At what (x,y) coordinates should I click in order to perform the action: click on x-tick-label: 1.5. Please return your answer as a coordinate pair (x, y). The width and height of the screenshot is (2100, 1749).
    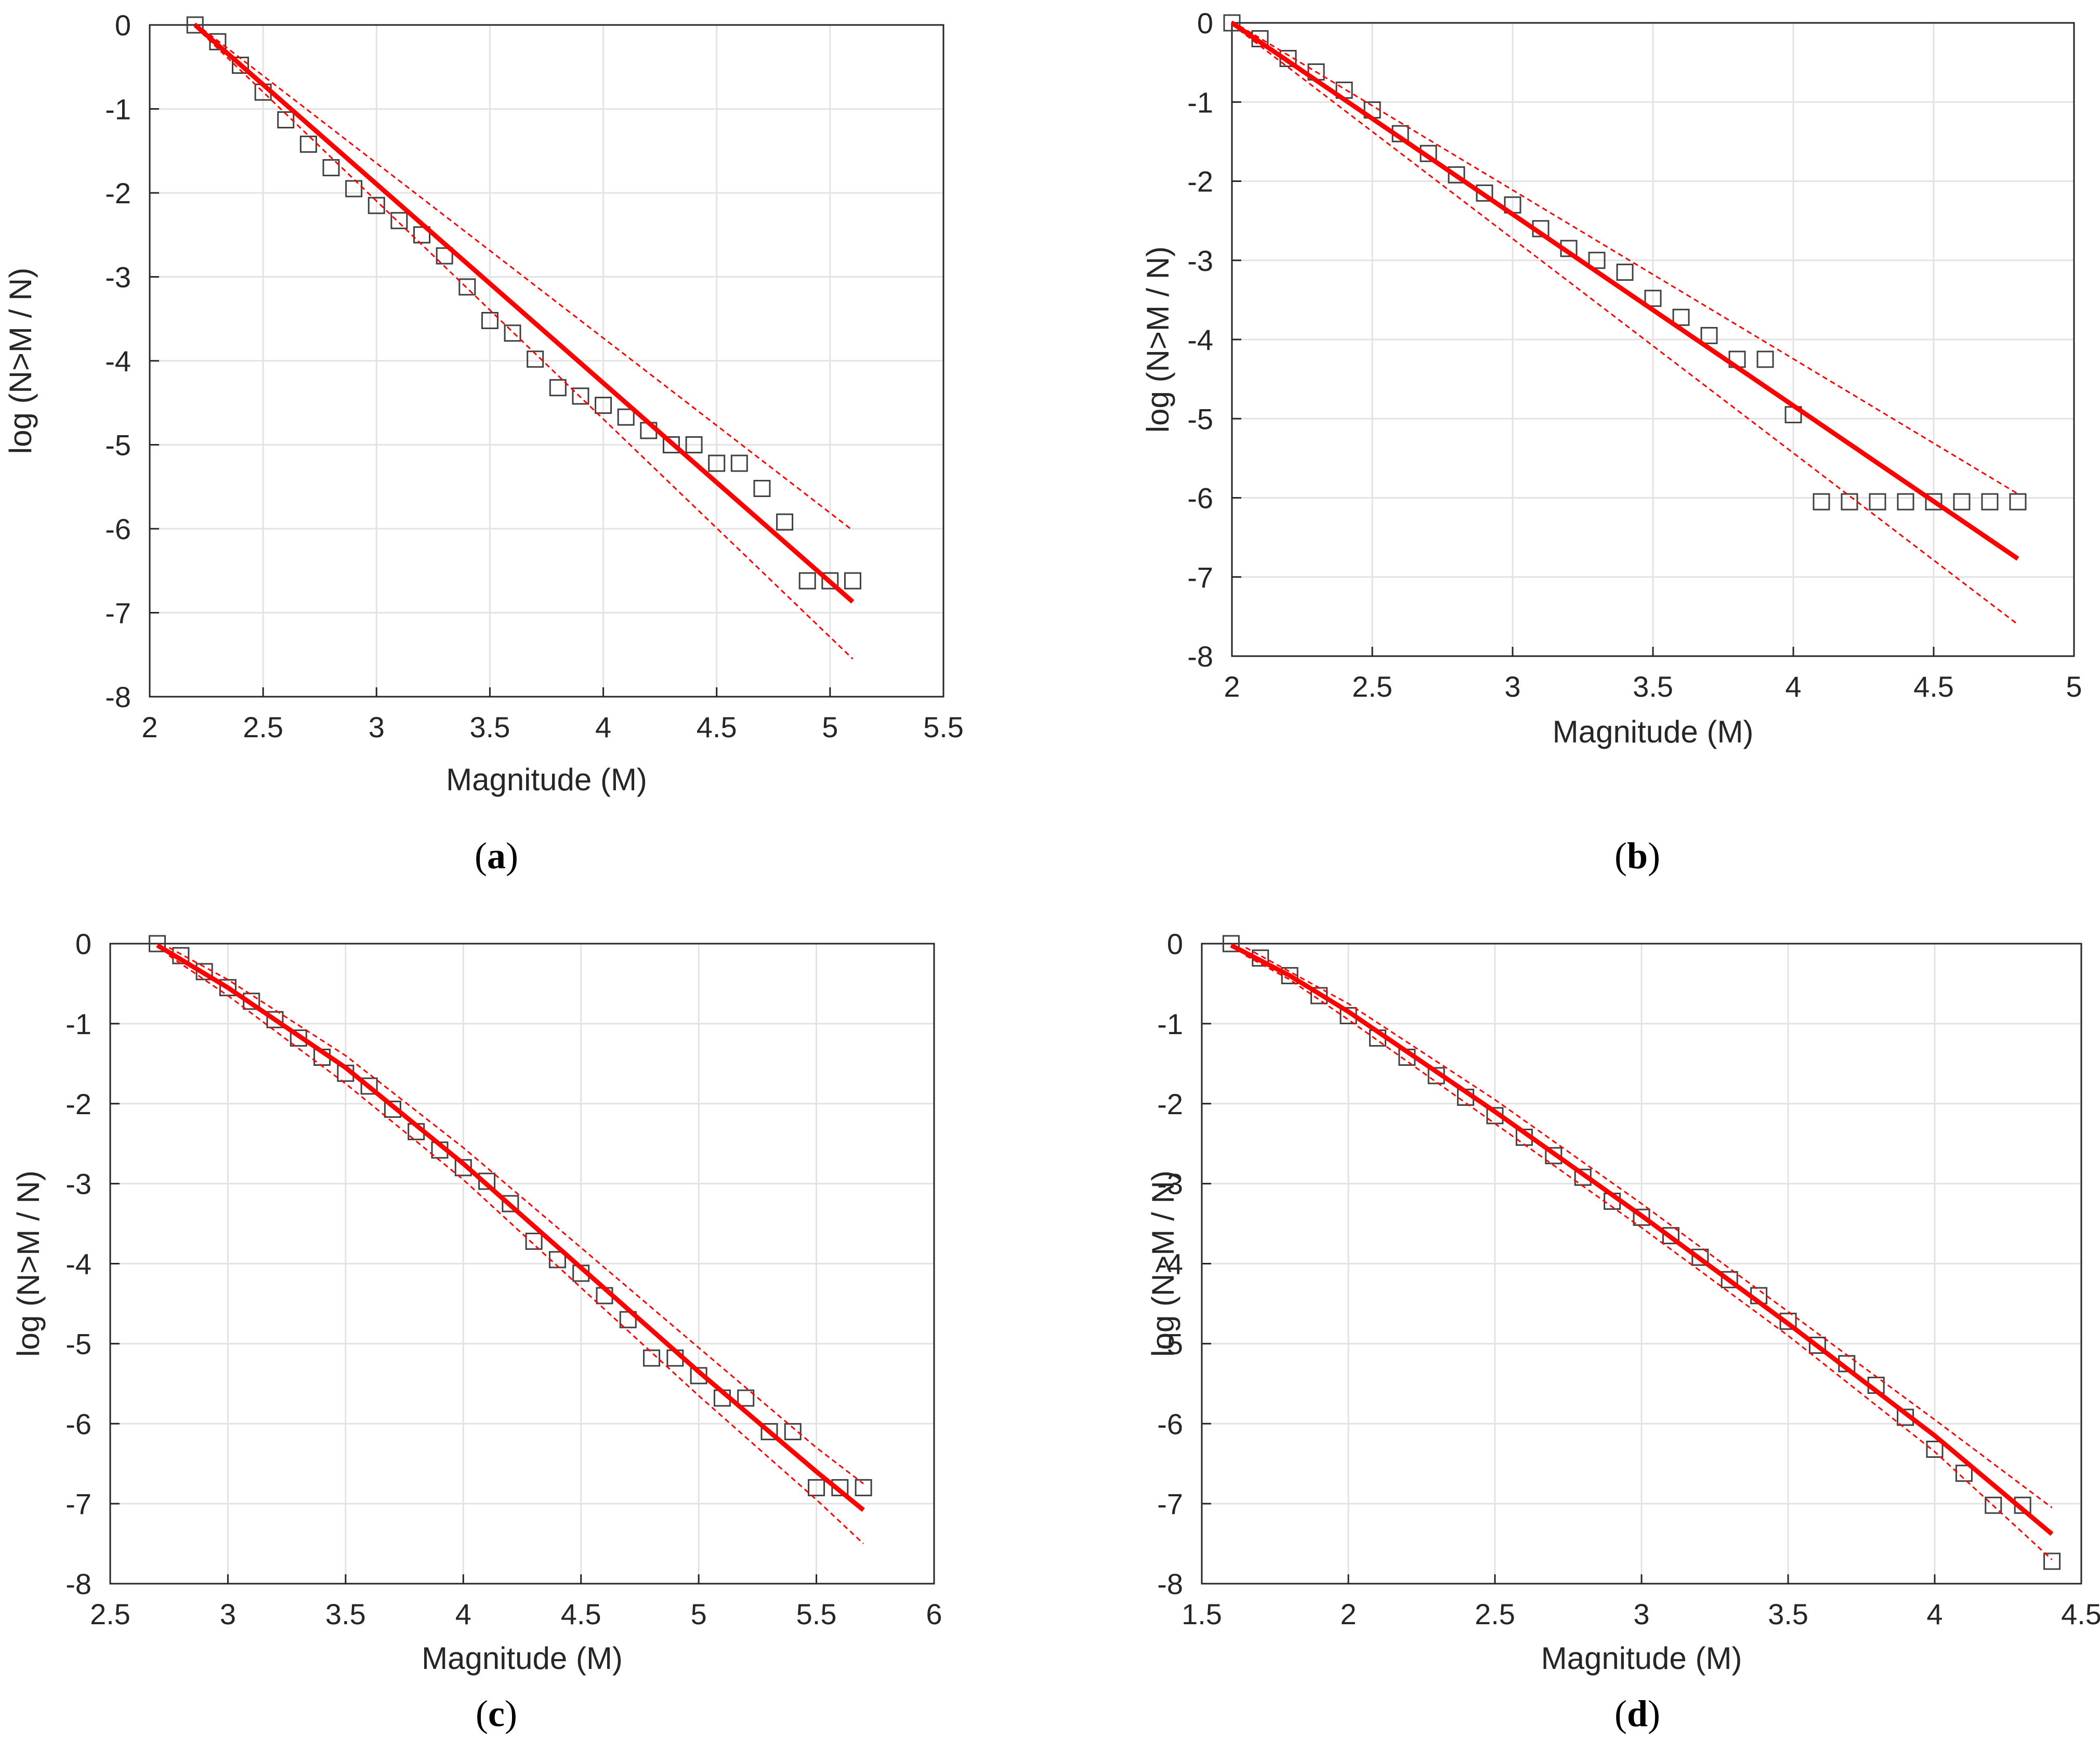
    Looking at the image, I should click on (1202, 1614).